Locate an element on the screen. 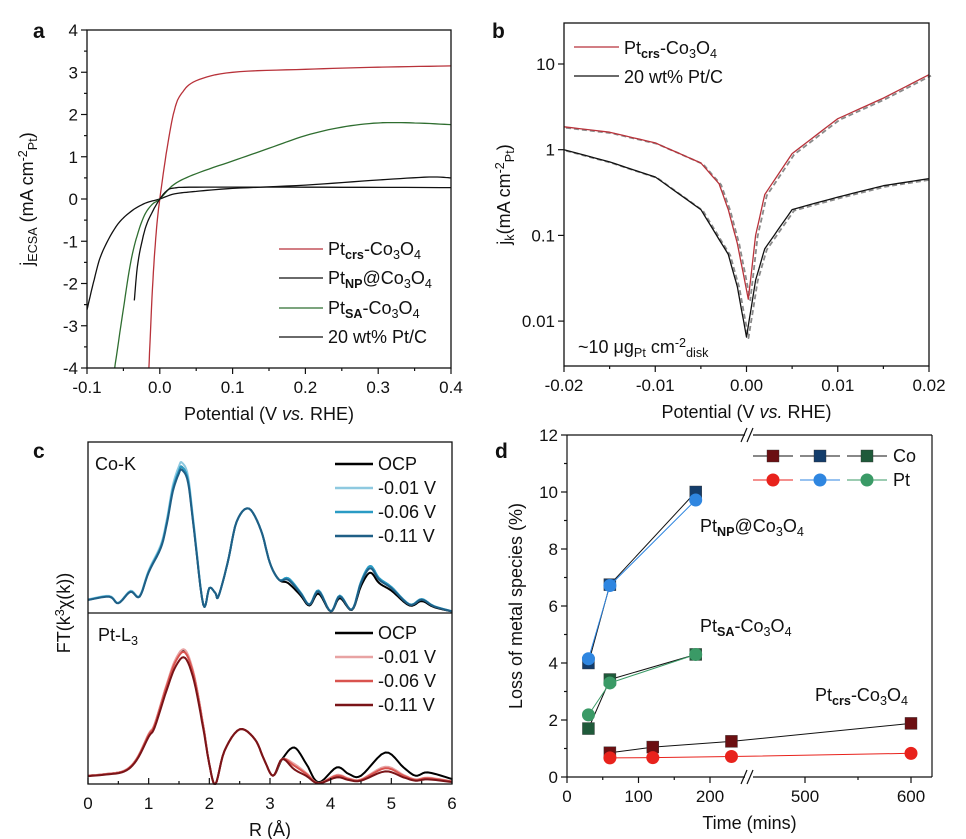 The height and width of the screenshot is (839, 966). x-tick-label-a: 0.4 is located at coordinates (451, 387).